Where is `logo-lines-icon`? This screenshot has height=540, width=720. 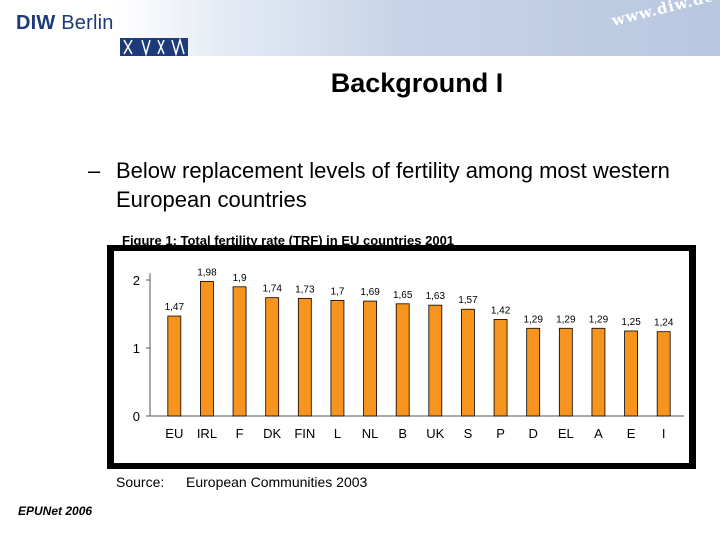 logo-lines-icon is located at coordinates (154, 47).